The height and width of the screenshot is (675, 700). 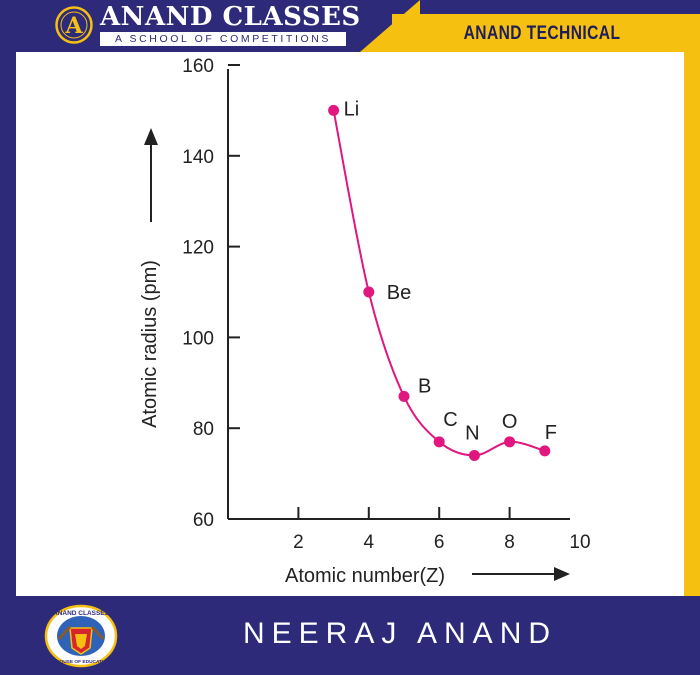 I want to click on y-tick-label: 160, so click(x=198, y=66).